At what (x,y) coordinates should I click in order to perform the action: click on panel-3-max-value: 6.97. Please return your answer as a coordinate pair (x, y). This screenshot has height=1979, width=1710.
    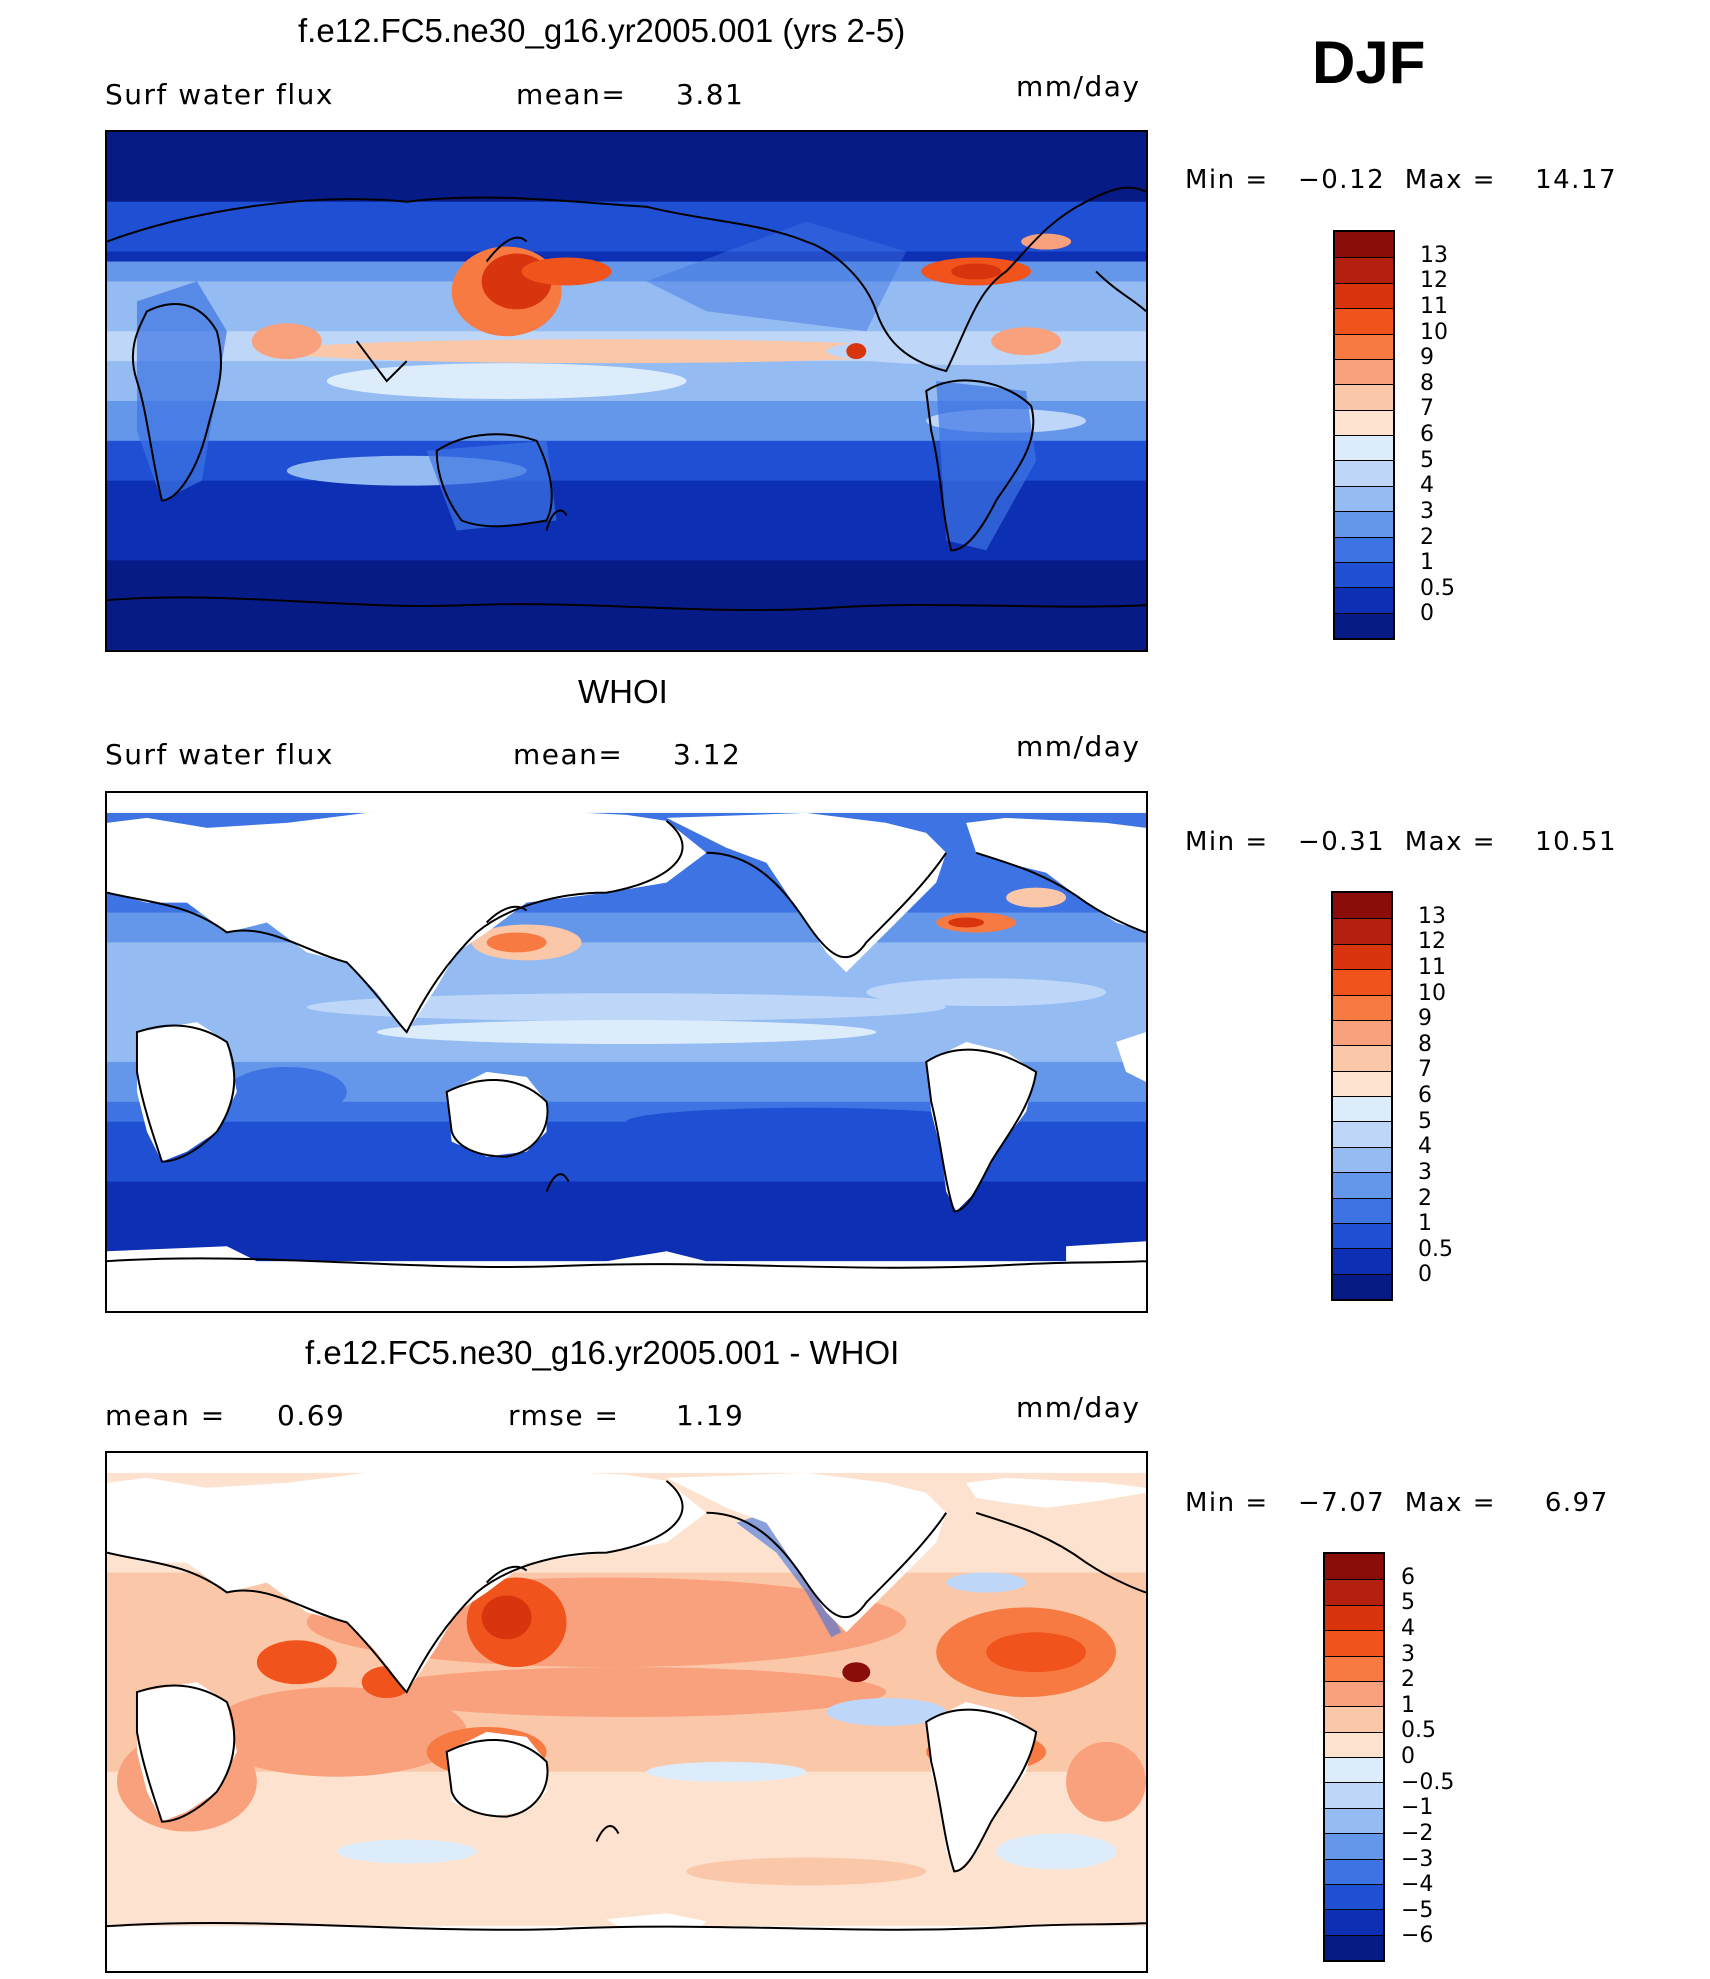
    Looking at the image, I should click on (1576, 1503).